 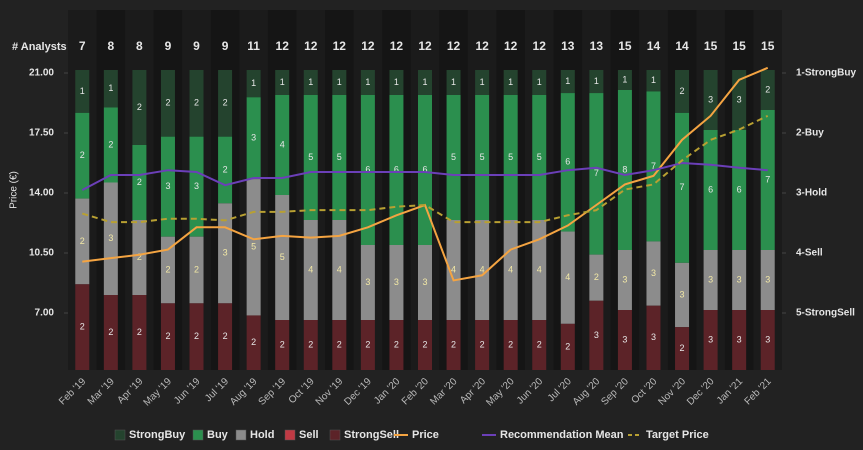 What do you see at coordinates (758, 391) in the screenshot?
I see `x-tick-label: Feb '21` at bounding box center [758, 391].